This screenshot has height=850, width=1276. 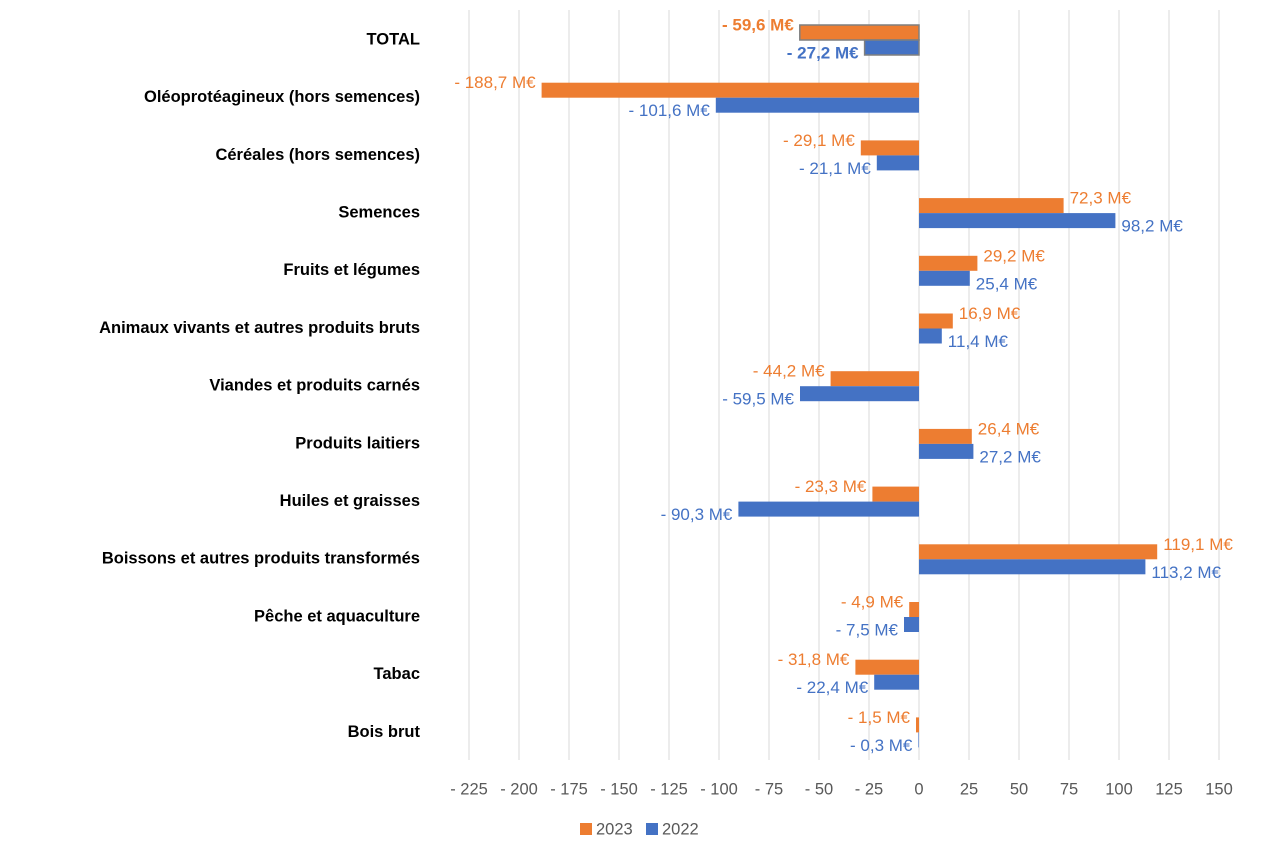 I want to click on x-tick-label: 50, so click(x=1019, y=789).